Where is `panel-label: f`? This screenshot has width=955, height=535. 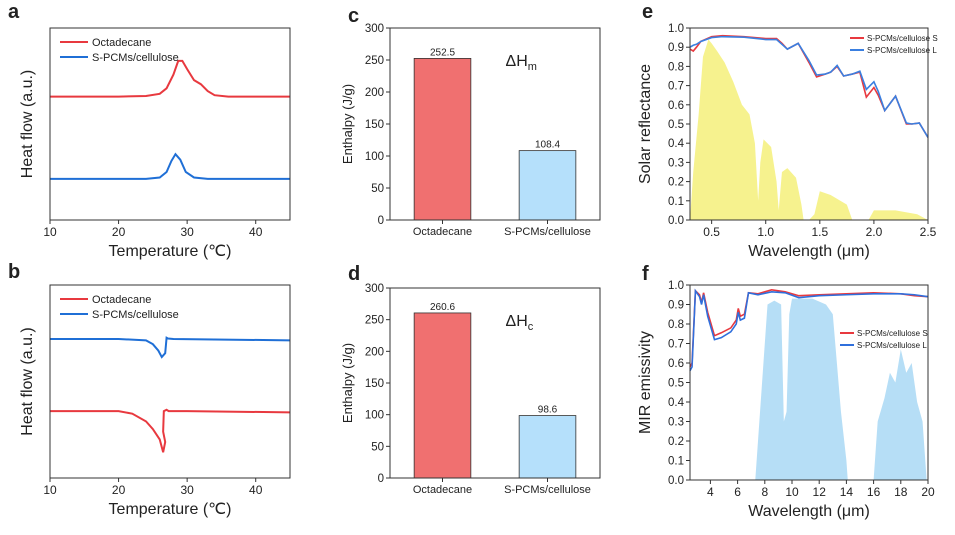 panel-label: f is located at coordinates (645, 274).